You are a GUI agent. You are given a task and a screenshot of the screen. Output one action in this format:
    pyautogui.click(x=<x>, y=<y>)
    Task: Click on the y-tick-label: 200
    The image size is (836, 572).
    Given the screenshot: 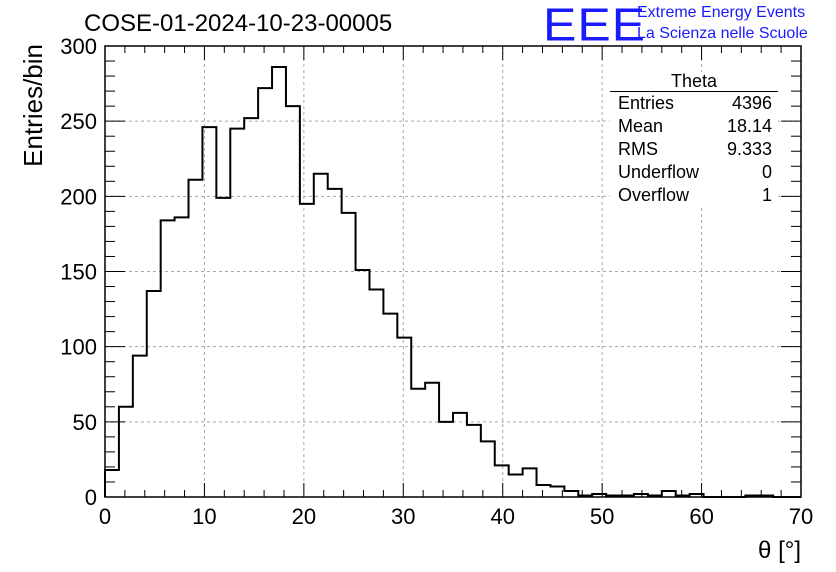 What is the action you would take?
    pyautogui.click(x=78, y=196)
    